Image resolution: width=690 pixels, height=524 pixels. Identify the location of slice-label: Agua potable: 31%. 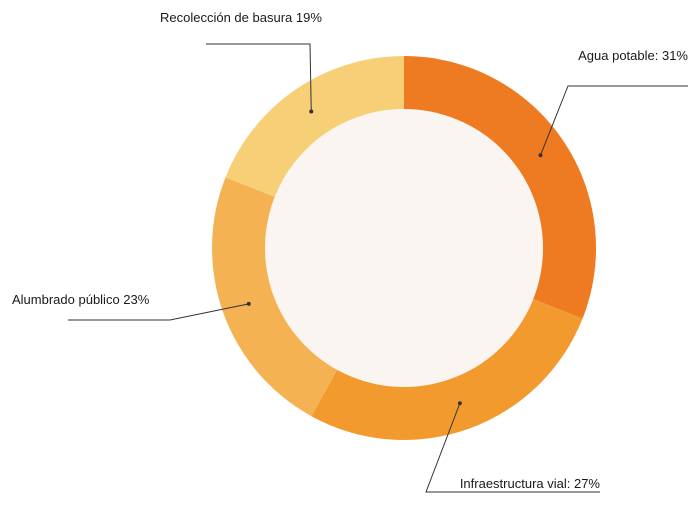
(633, 55).